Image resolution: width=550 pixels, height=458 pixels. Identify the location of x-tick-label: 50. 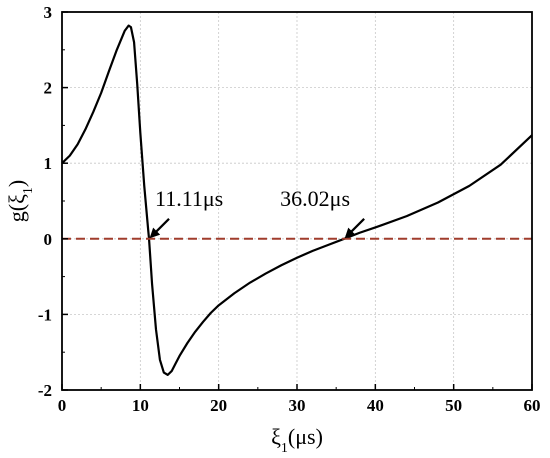
(453, 405).